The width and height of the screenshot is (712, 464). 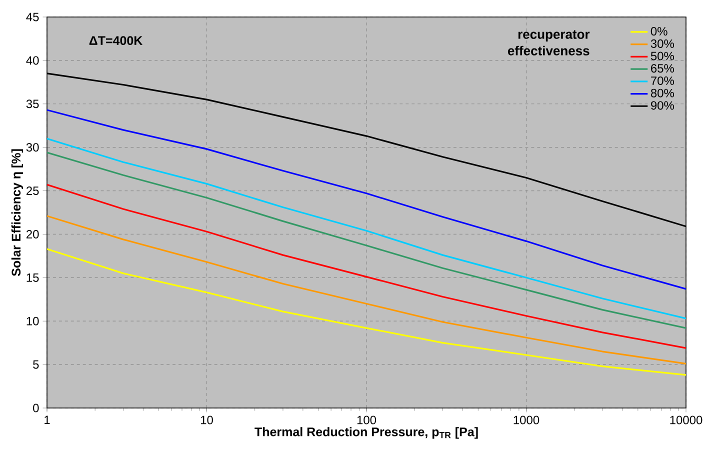 What do you see at coordinates (527, 420) in the screenshot?
I see `x-tick-label: 1000` at bounding box center [527, 420].